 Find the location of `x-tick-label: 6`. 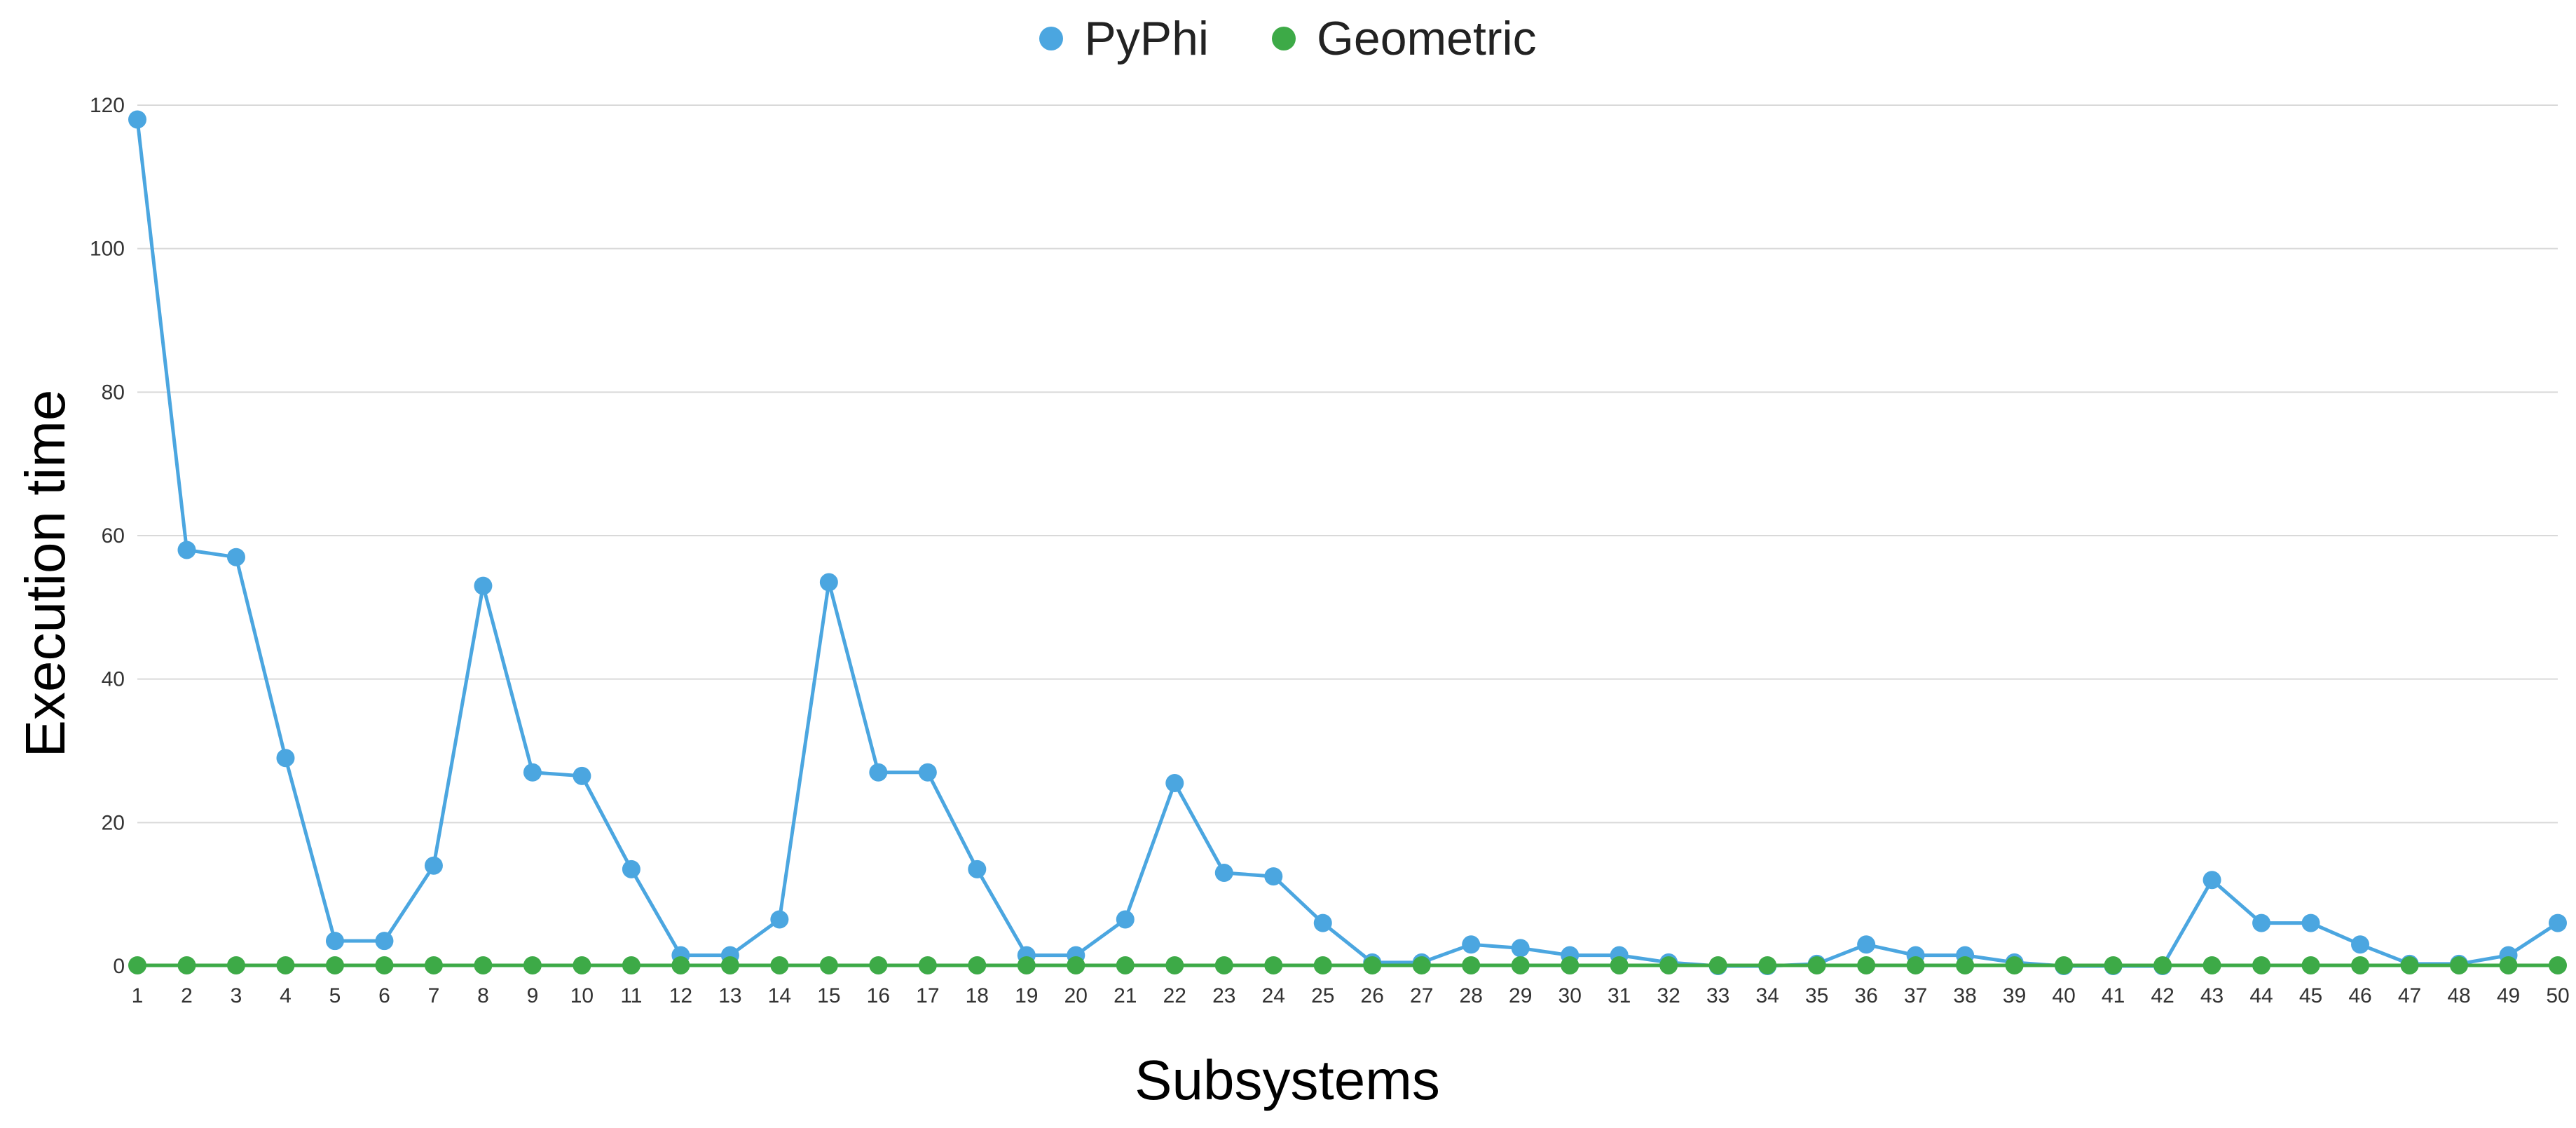

x-tick-label: 6 is located at coordinates (384, 995).